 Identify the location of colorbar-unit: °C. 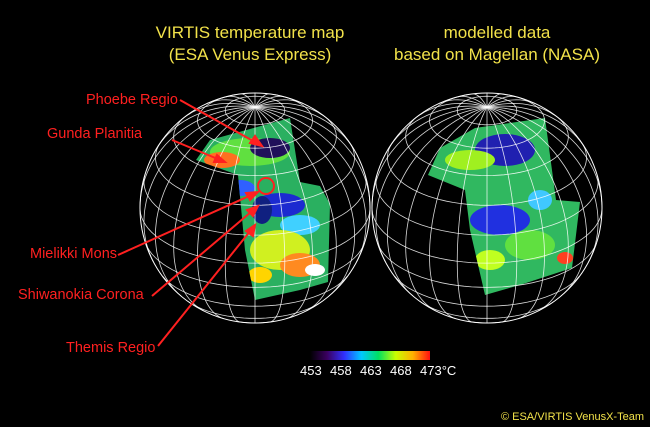
(449, 370).